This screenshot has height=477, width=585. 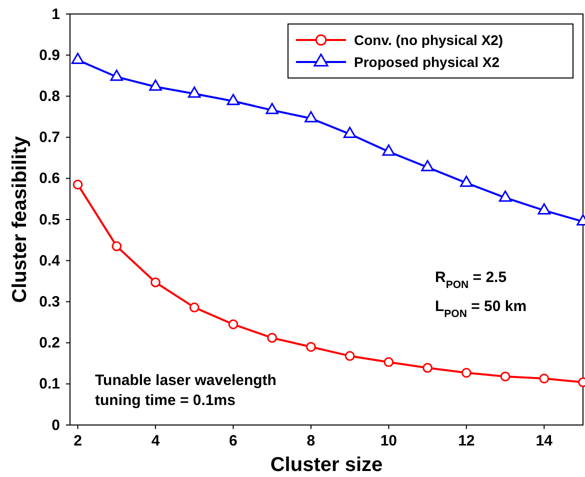 What do you see at coordinates (389, 441) in the screenshot?
I see `x-tick-label: 10` at bounding box center [389, 441].